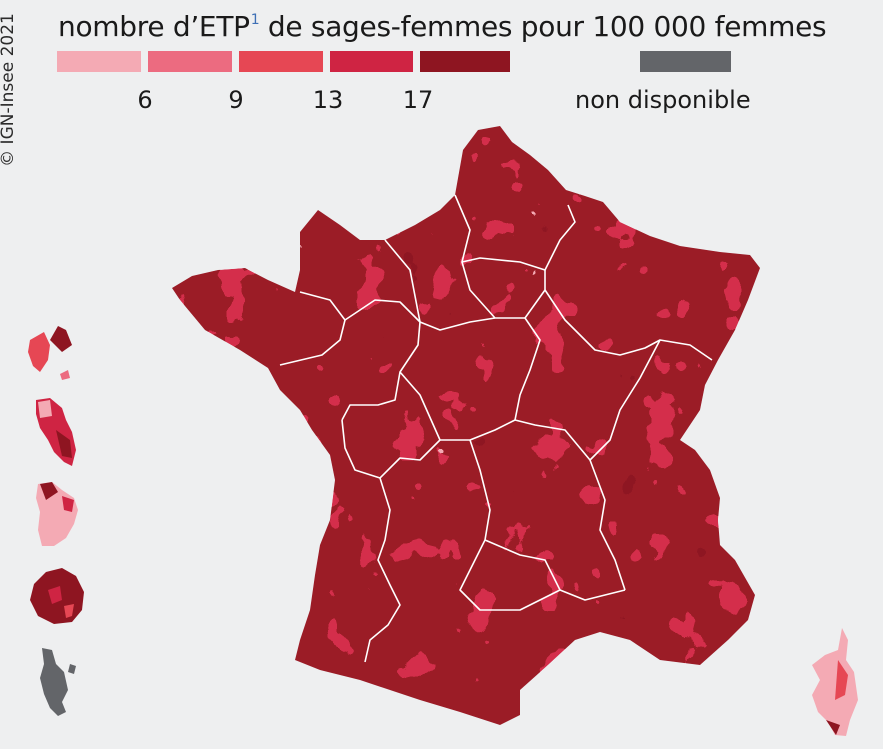 This screenshot has width=883, height=749. I want to click on guyane-east, so click(68, 504).